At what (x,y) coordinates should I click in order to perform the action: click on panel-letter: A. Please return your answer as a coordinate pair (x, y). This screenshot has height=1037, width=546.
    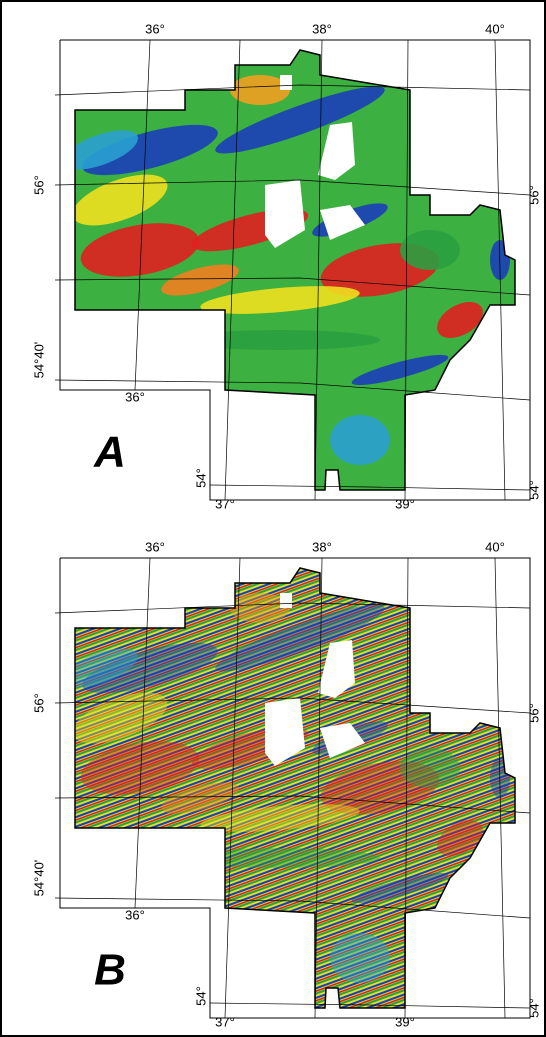
    Looking at the image, I should click on (109, 452).